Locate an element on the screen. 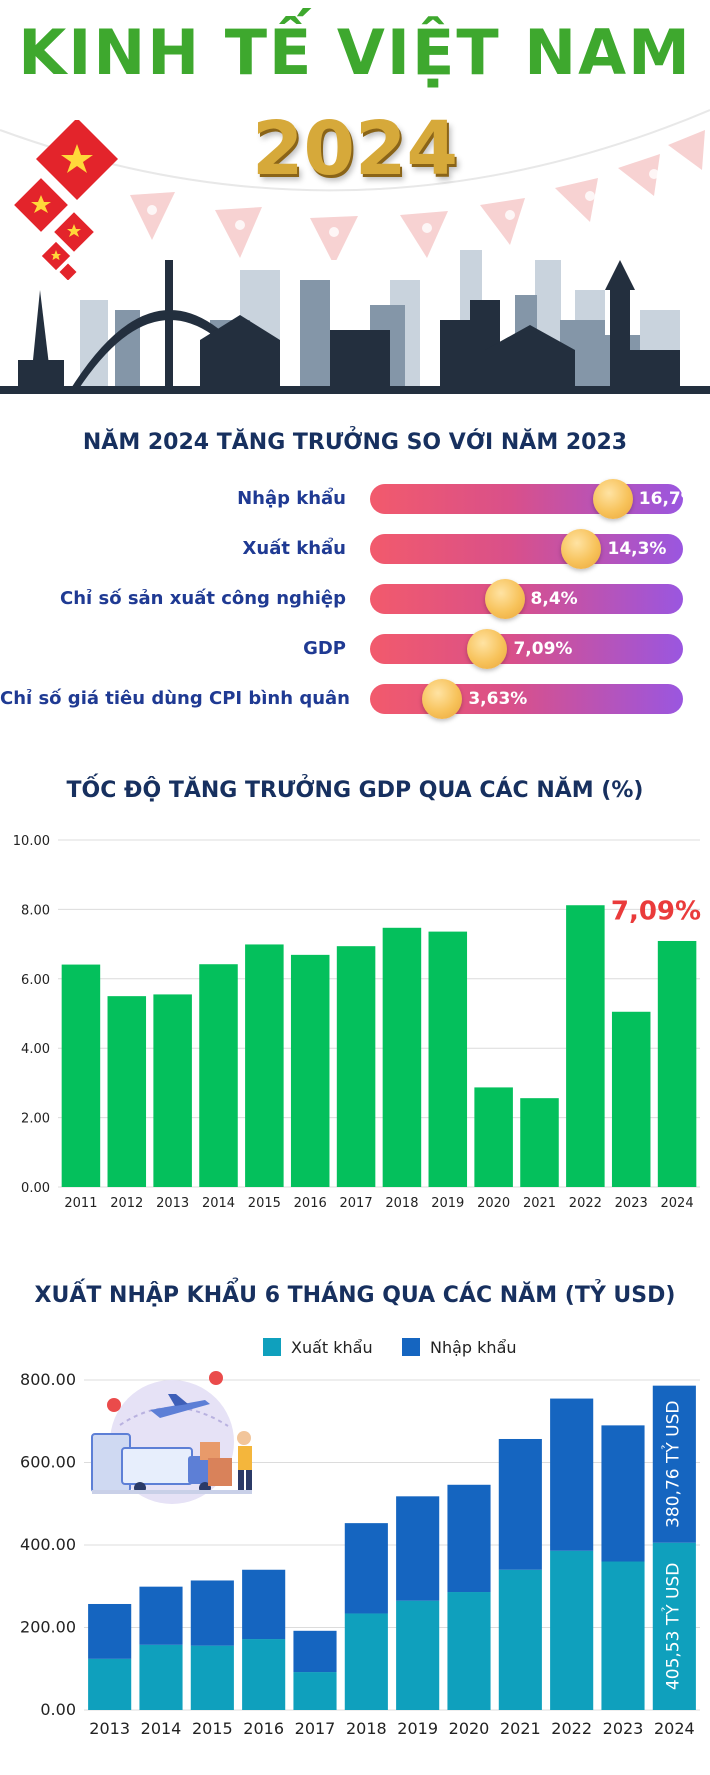 The width and height of the screenshot is (710, 1775). growth-value: 8,4% is located at coordinates (554, 599).